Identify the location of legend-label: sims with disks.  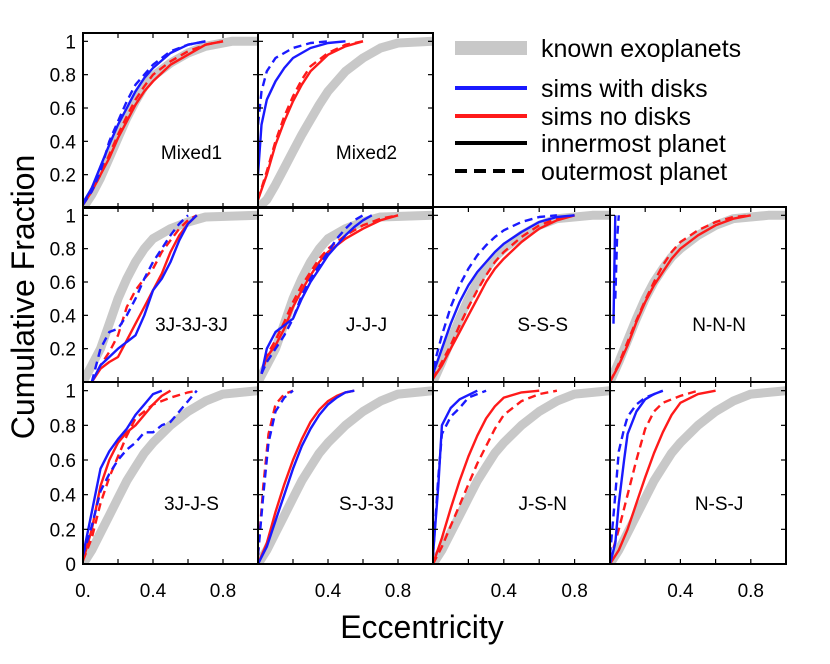
(624, 89).